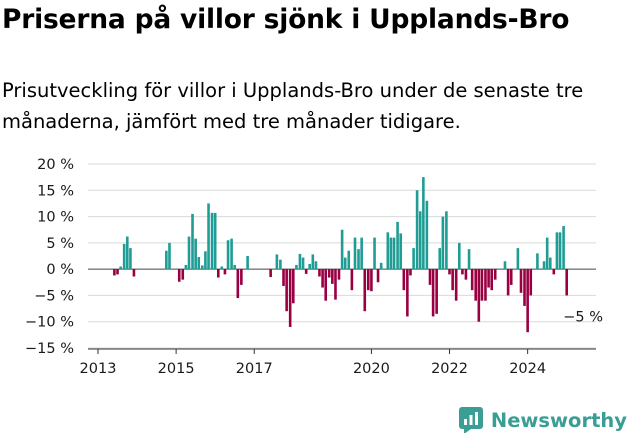  Describe the element at coordinates (371, 369) in the screenshot. I see `x-tick-label: 2020` at that location.